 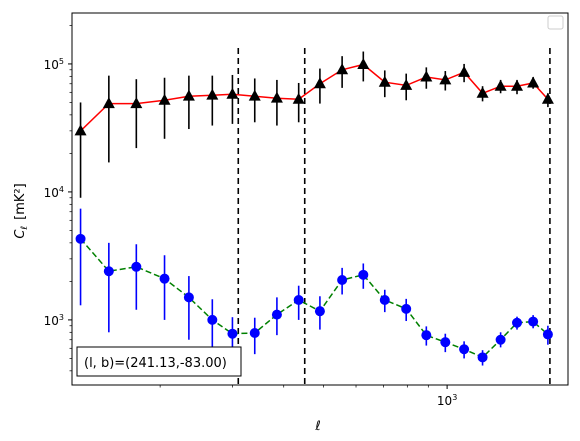 I want to click on y-tick-label: 103, so click(x=54, y=320).